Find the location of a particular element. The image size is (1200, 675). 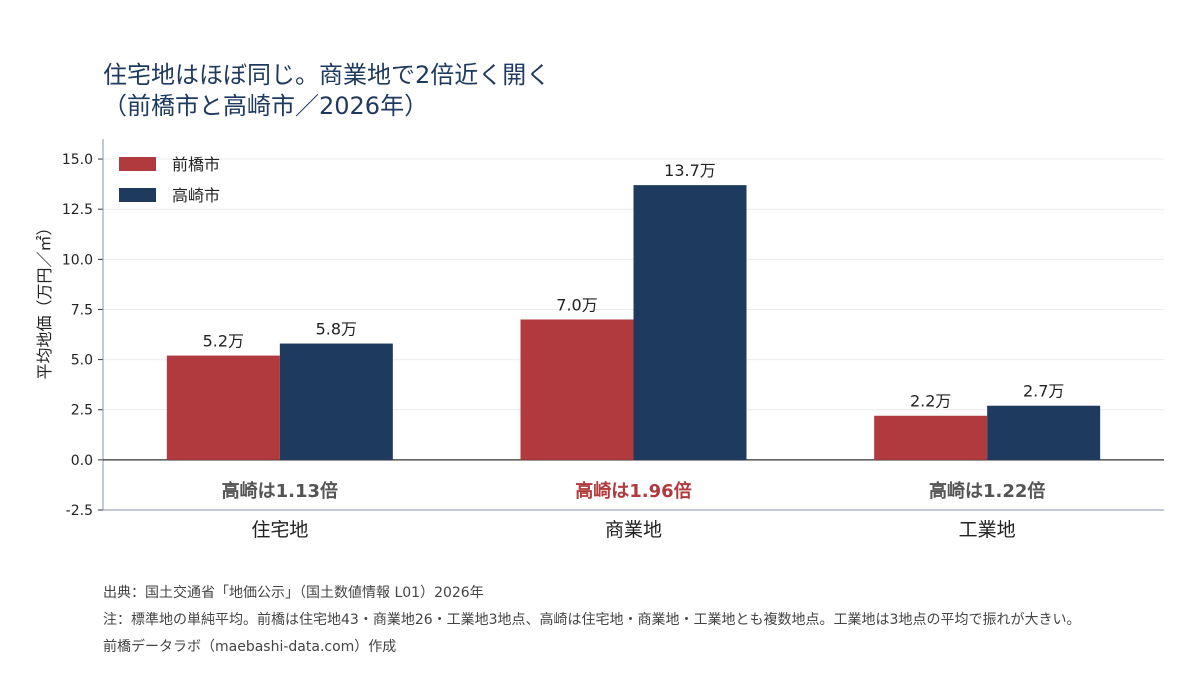

ratio-annotation: 高崎は1.96倍 is located at coordinates (633, 491).